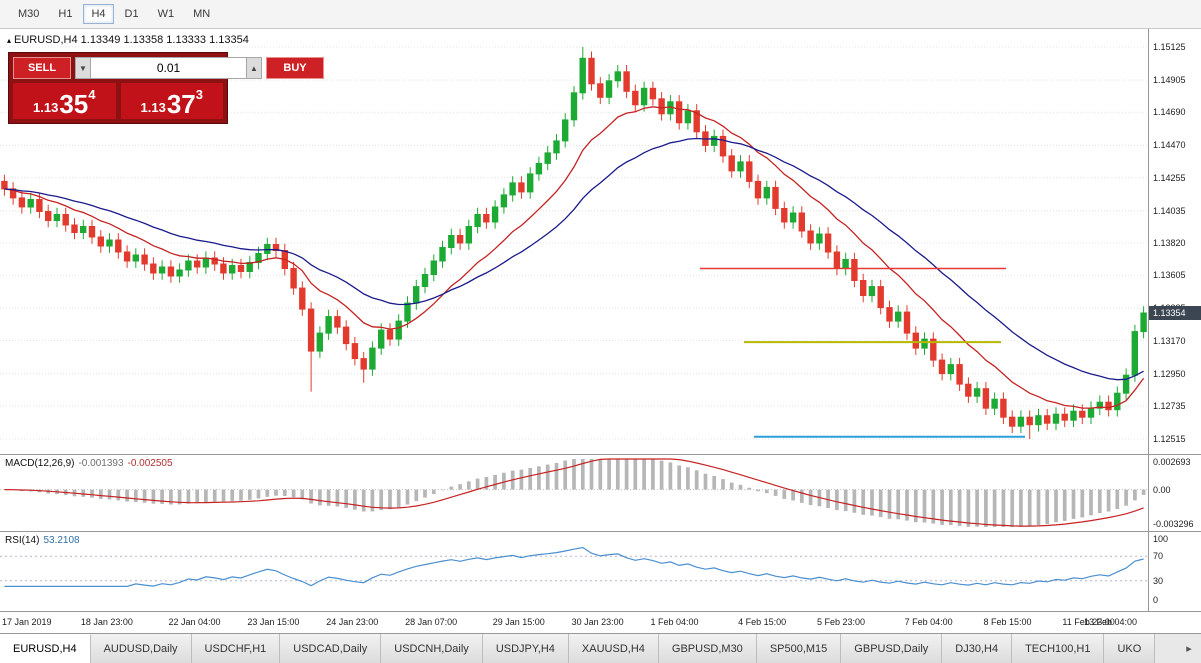 This screenshot has width=1201, height=663. Describe the element at coordinates (1173, 524) in the screenshot. I see `macd-axis-label: -0.003296` at that location.